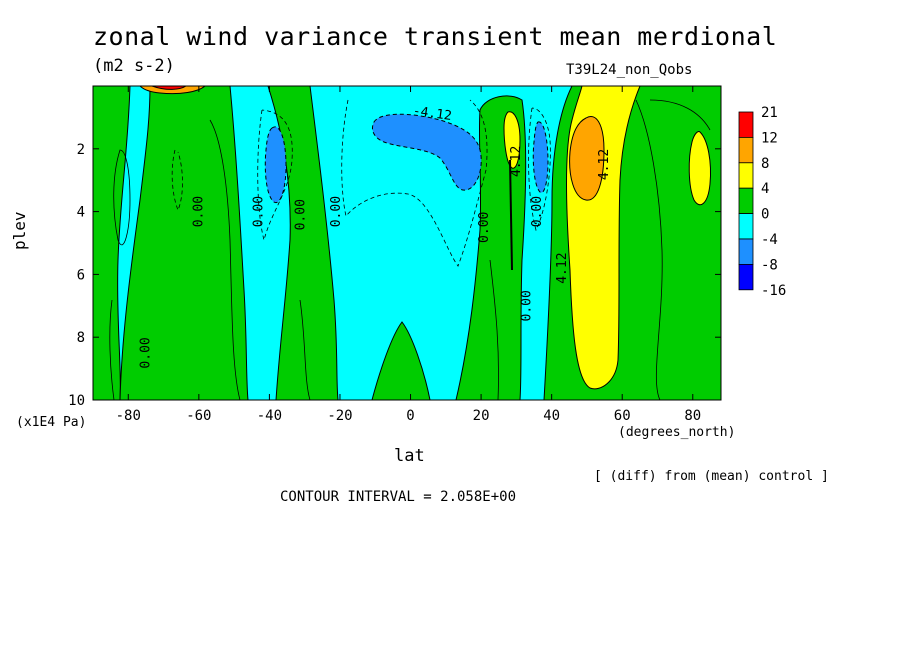  Describe the element at coordinates (409, 456) in the screenshot. I see `x-axis-label: lat` at that location.